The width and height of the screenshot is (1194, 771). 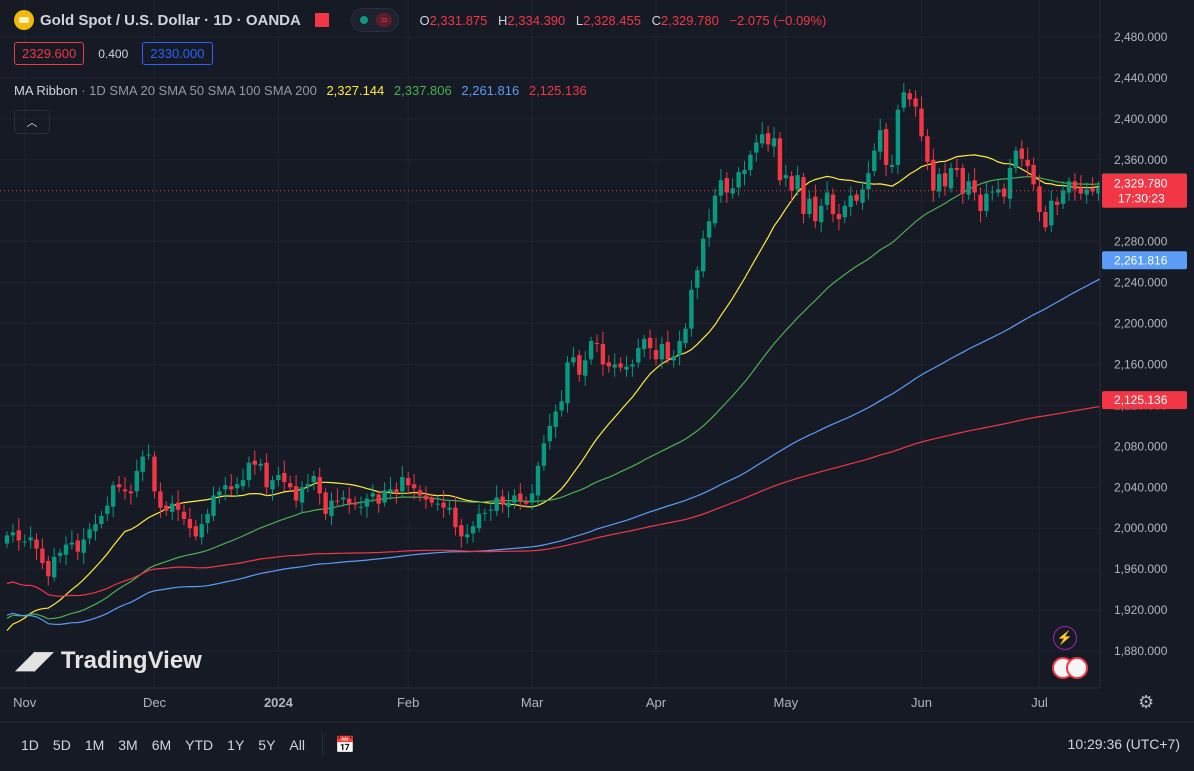 What do you see at coordinates (177, 53) in the screenshot?
I see `buy-button: 2330.000` at bounding box center [177, 53].